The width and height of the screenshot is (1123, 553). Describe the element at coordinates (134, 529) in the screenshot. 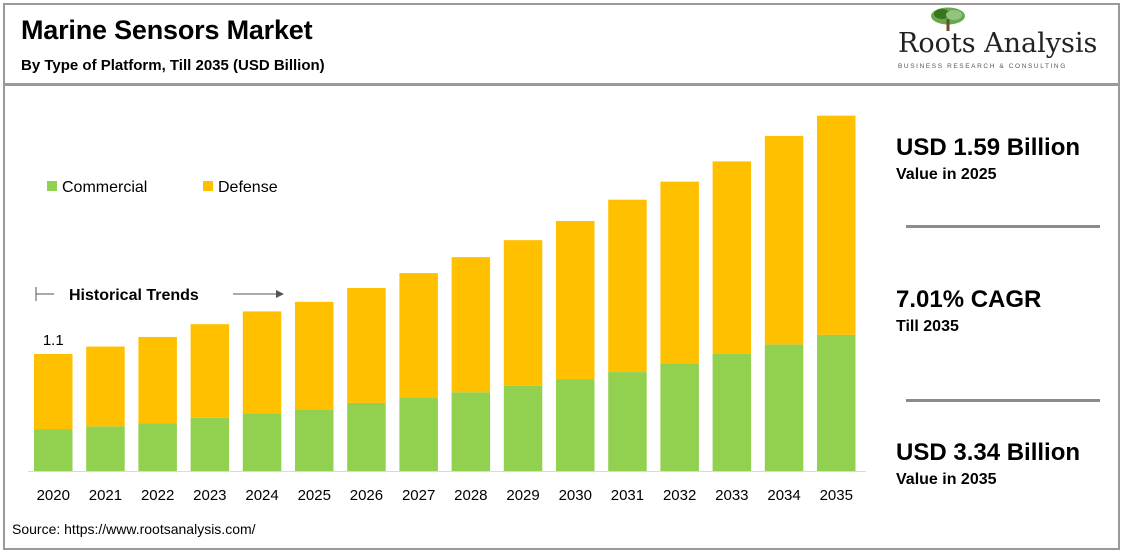

I see `source-note: Source: https://www.rootsanalysis.com/` at that location.